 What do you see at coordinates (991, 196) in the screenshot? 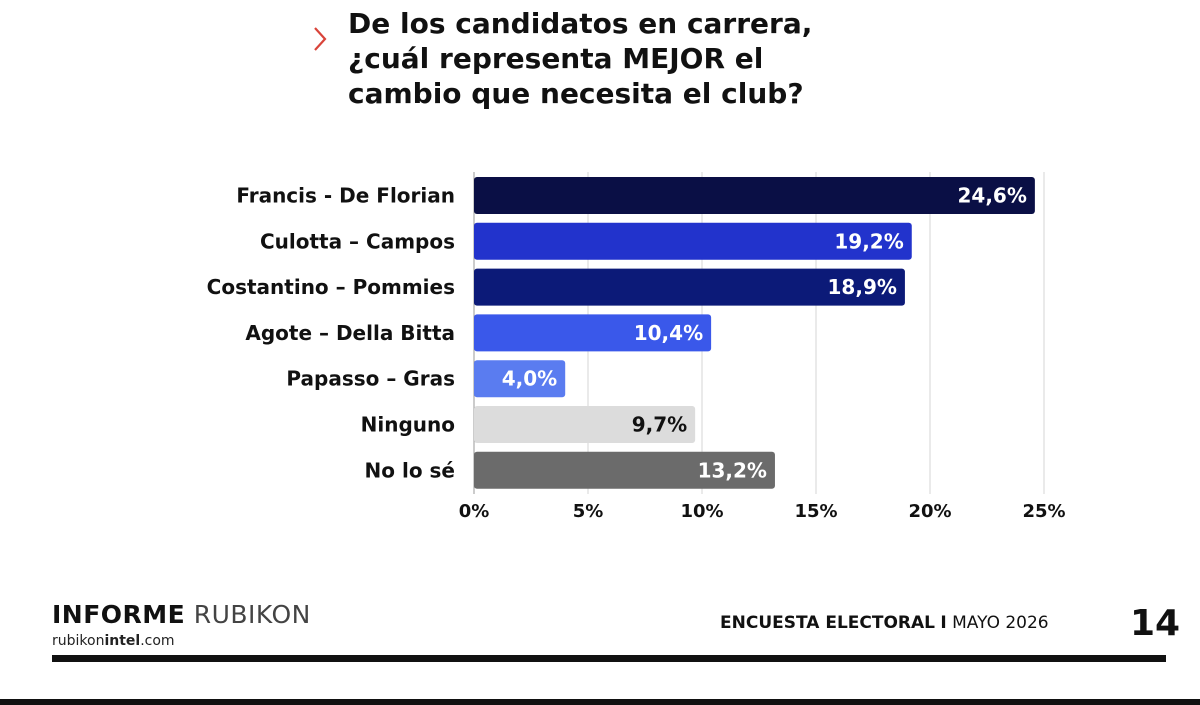
I see `data-label: 24,6%` at bounding box center [991, 196].